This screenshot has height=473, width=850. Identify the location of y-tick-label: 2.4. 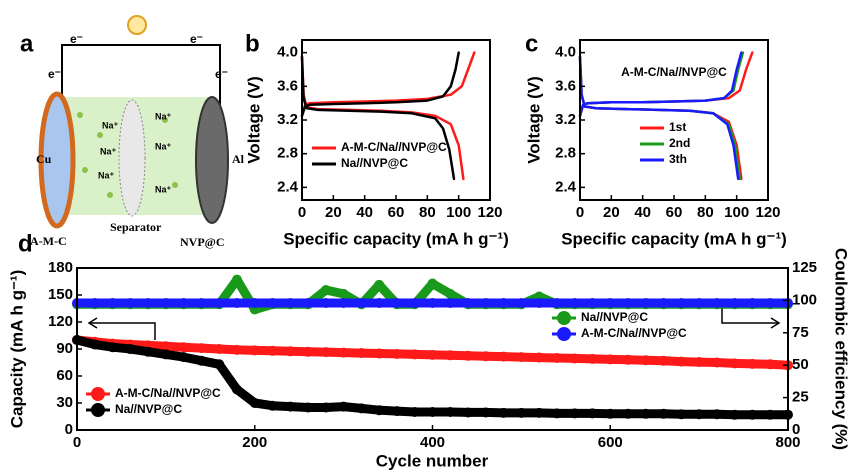
(288, 186).